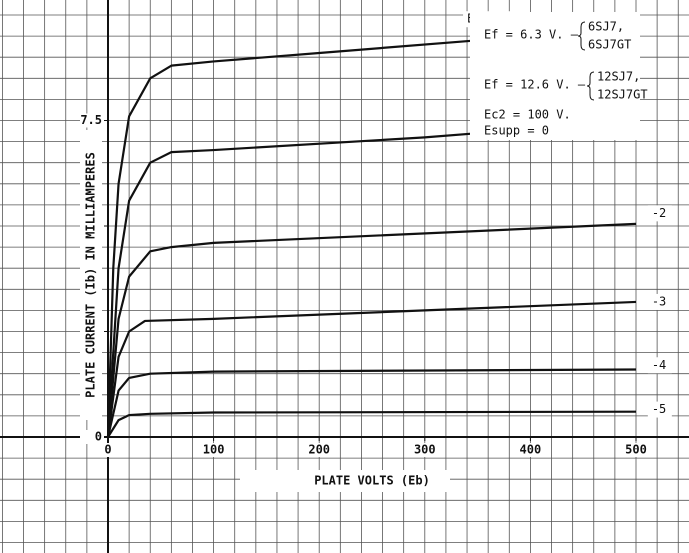  Describe the element at coordinates (555, 76) in the screenshot. I see `legend-box` at that location.